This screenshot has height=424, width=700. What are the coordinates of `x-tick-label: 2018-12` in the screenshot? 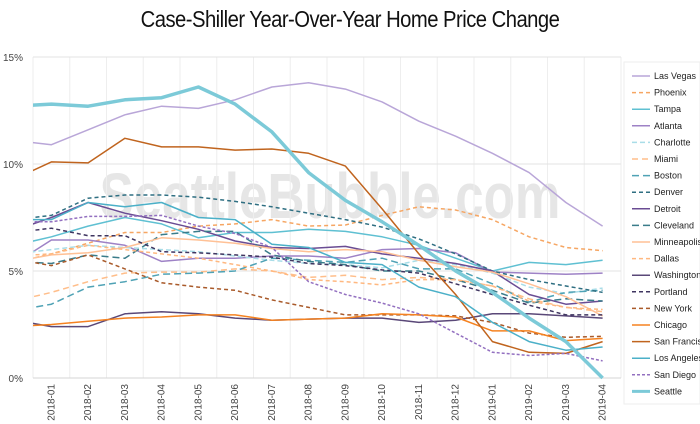 It's located at (456, 402).